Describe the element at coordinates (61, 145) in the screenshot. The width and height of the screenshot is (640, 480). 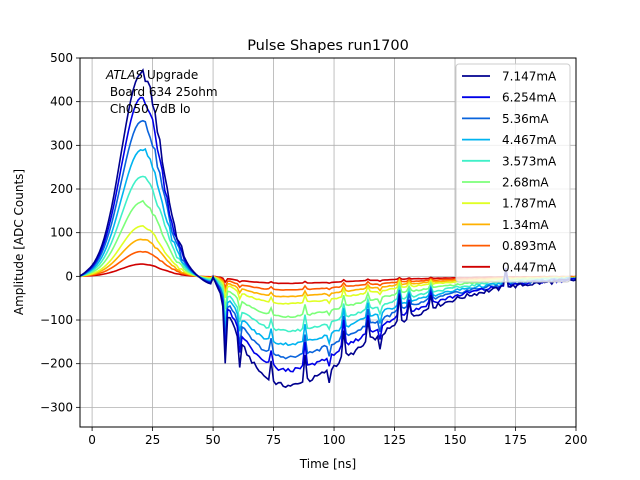
I see `y-tick-label: 300` at that location.